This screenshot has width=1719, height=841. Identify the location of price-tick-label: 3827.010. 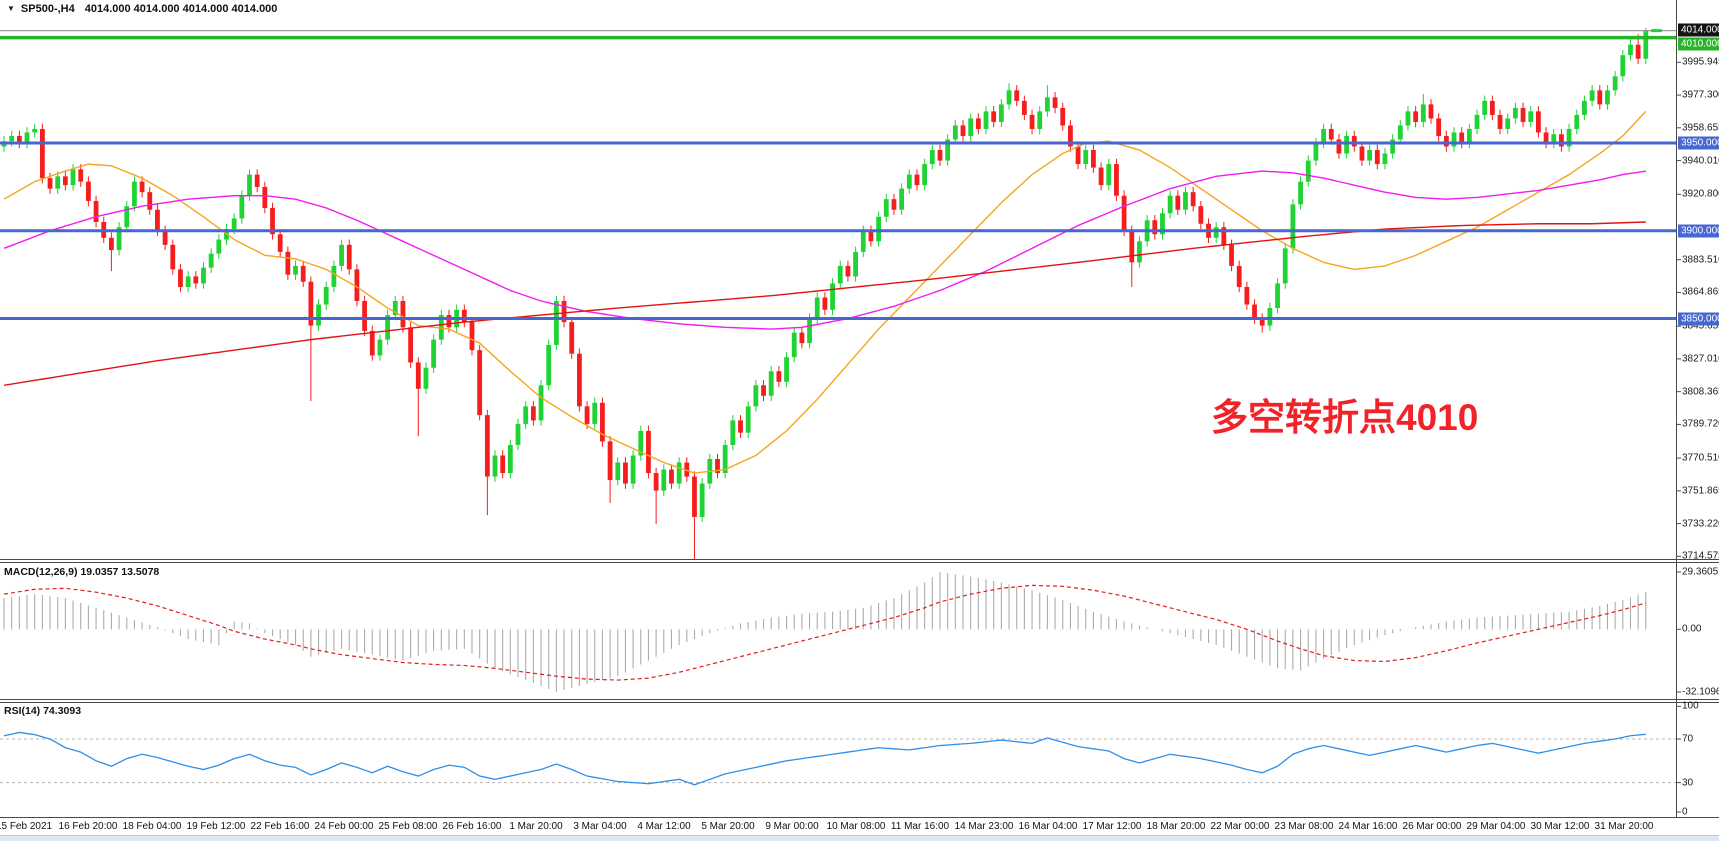
(1700, 359).